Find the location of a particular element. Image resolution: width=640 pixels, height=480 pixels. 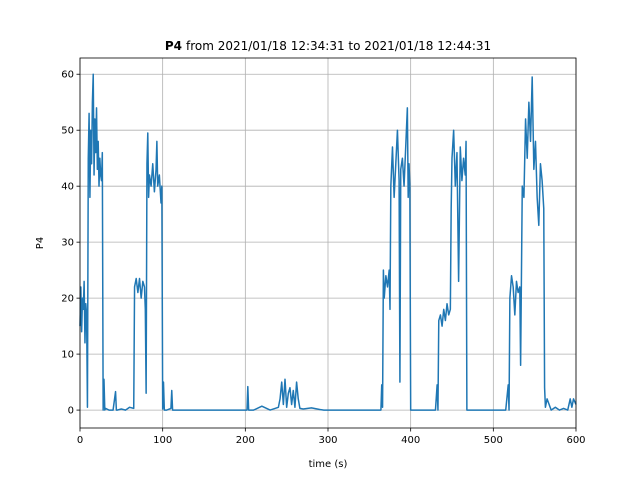

title-bold: P4 is located at coordinates (173, 46).